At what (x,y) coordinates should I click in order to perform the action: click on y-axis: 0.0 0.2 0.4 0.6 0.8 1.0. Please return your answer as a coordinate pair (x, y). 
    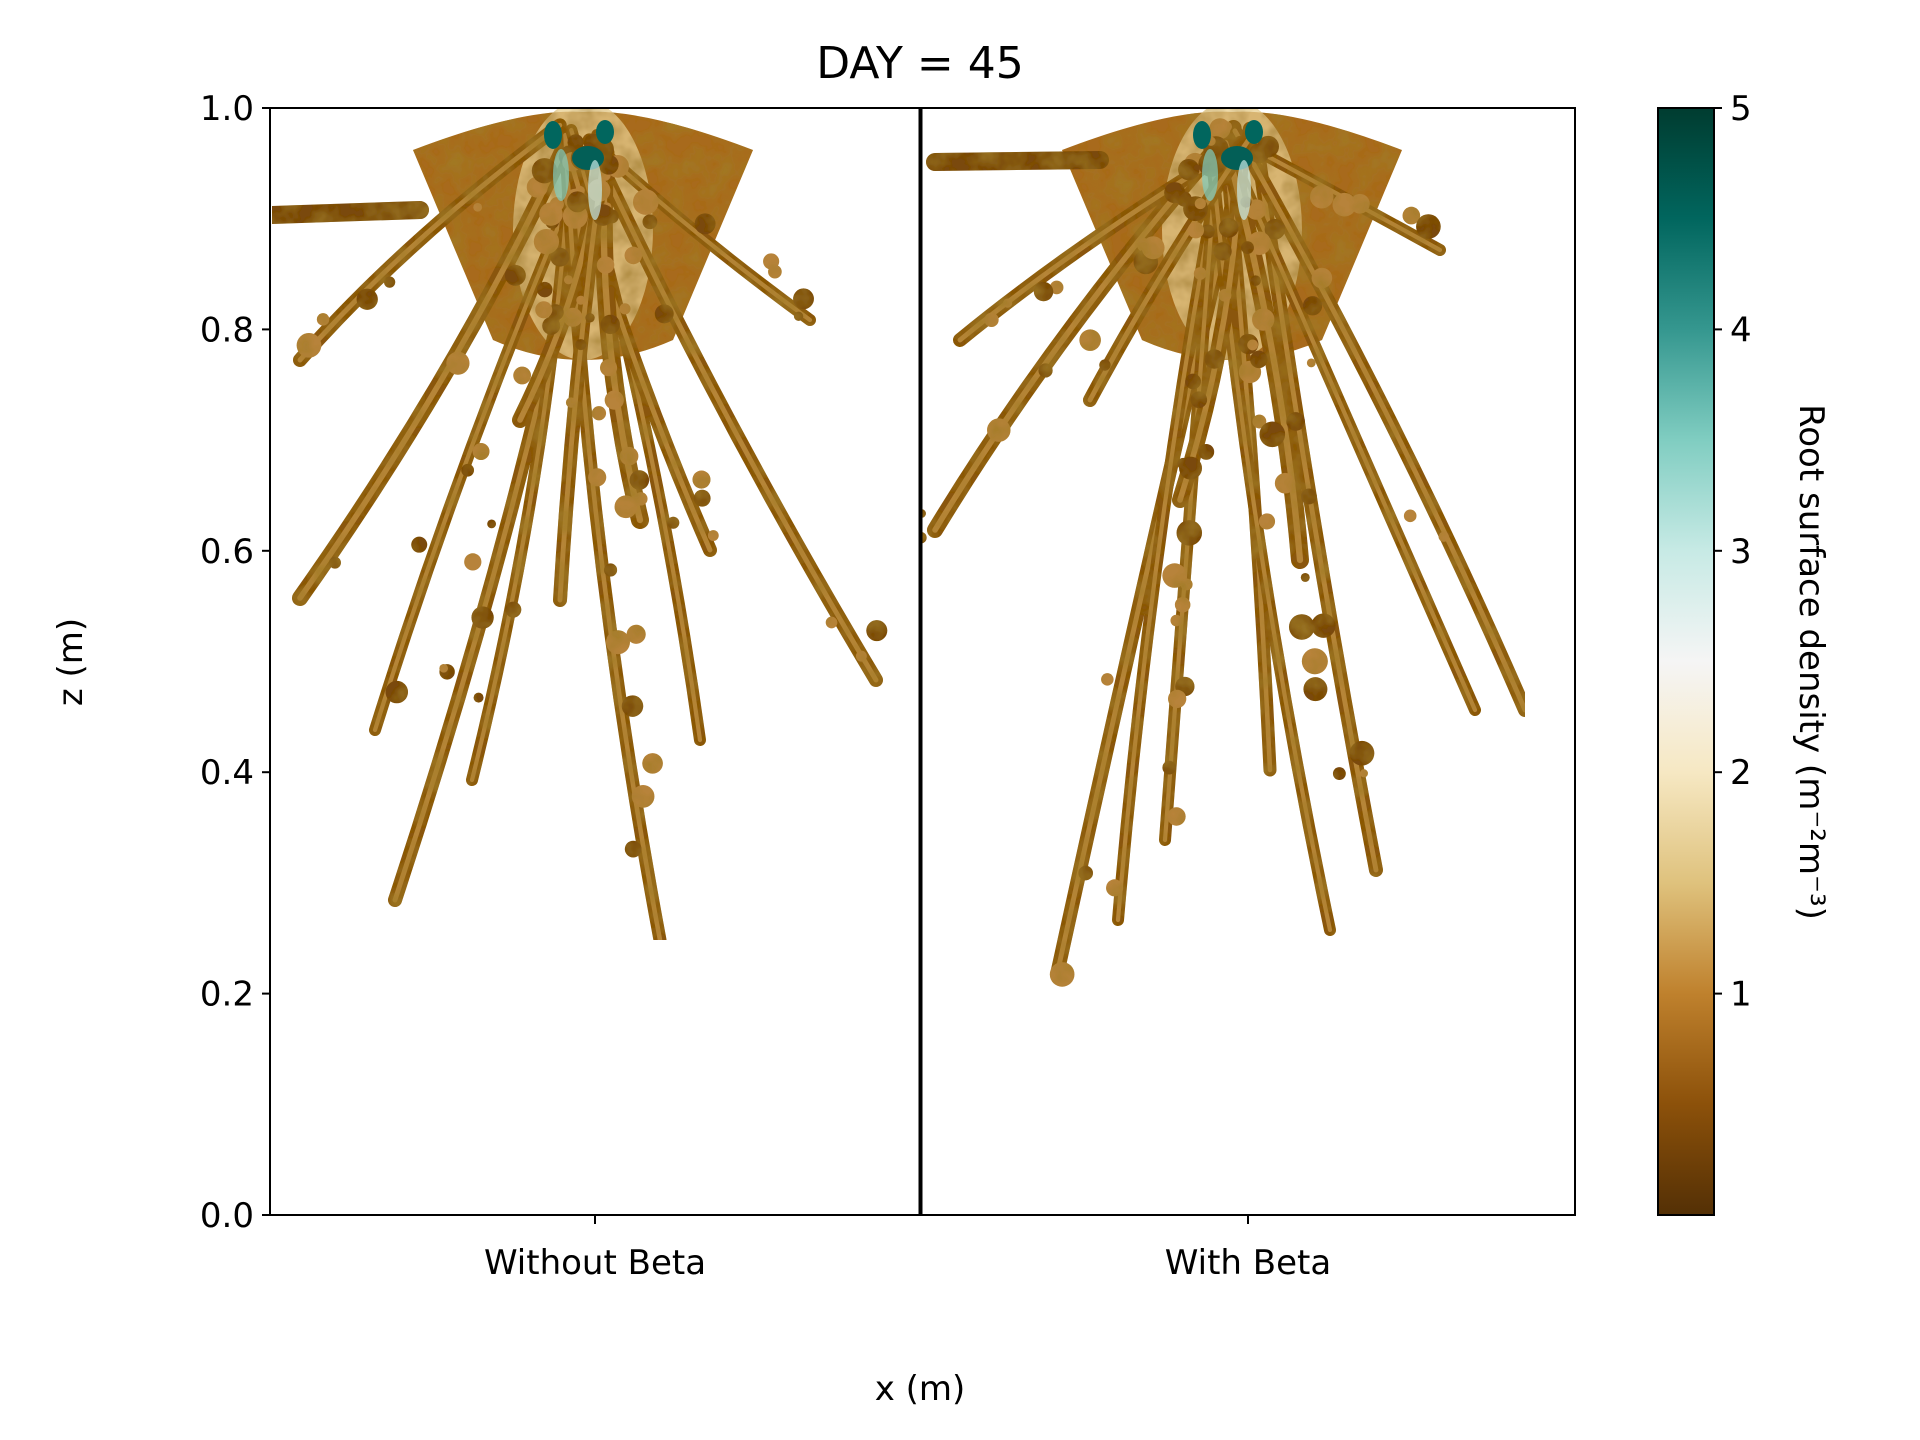
    Looking at the image, I should click on (235, 662).